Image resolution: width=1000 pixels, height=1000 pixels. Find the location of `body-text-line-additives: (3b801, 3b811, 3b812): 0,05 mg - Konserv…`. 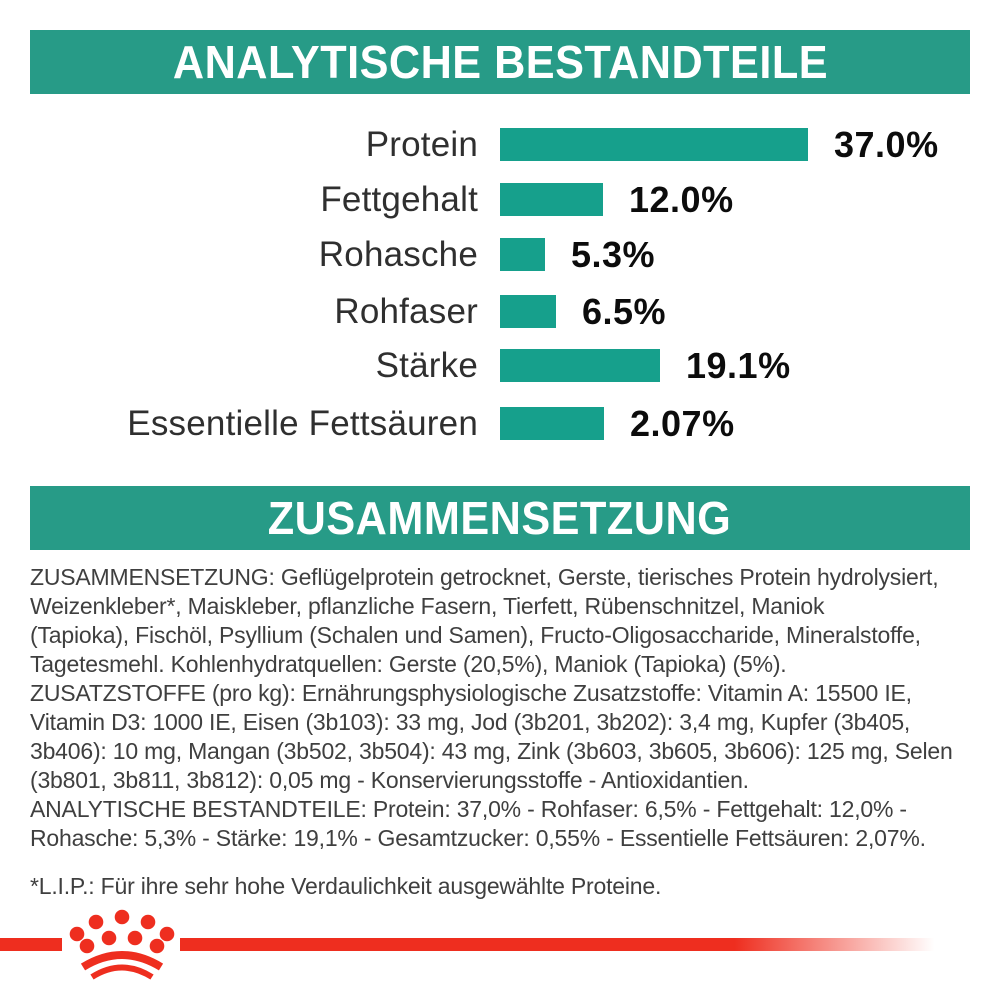

body-text-line-additives: (3b801, 3b811, 3b812): 0,05 mg - Konserv… is located at coordinates (389, 780).